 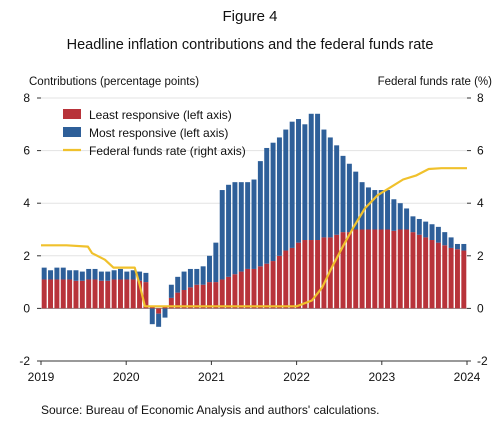 I want to click on x-tick-label-0: 2019, so click(x=41, y=377).